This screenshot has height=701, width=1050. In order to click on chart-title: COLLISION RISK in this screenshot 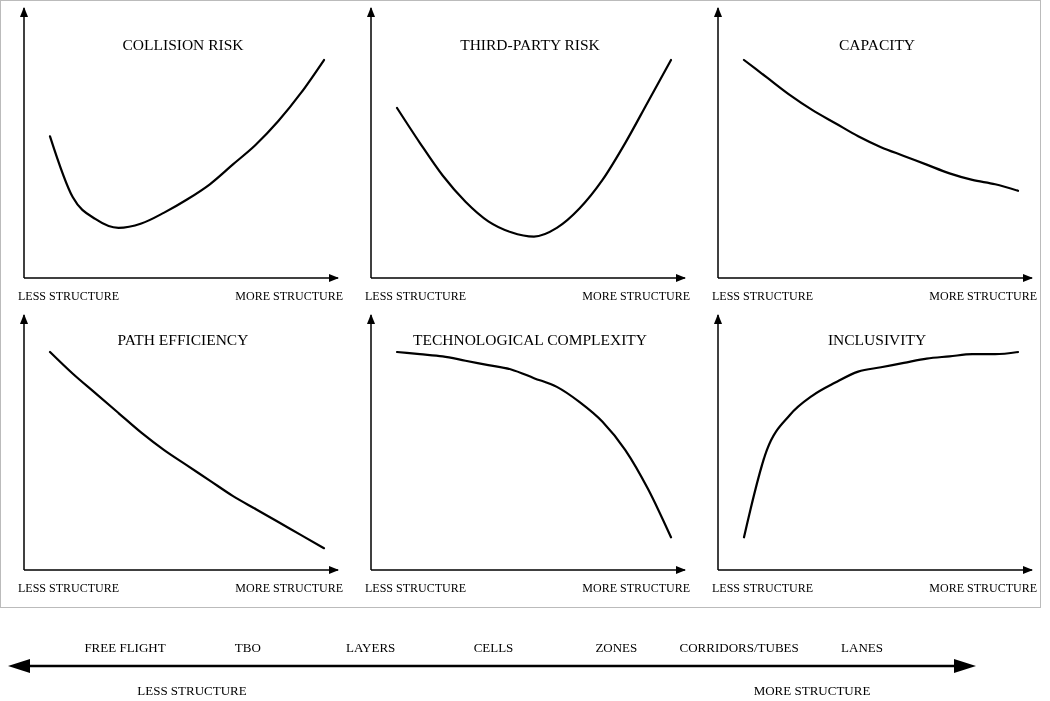, I will do `click(183, 44)`.